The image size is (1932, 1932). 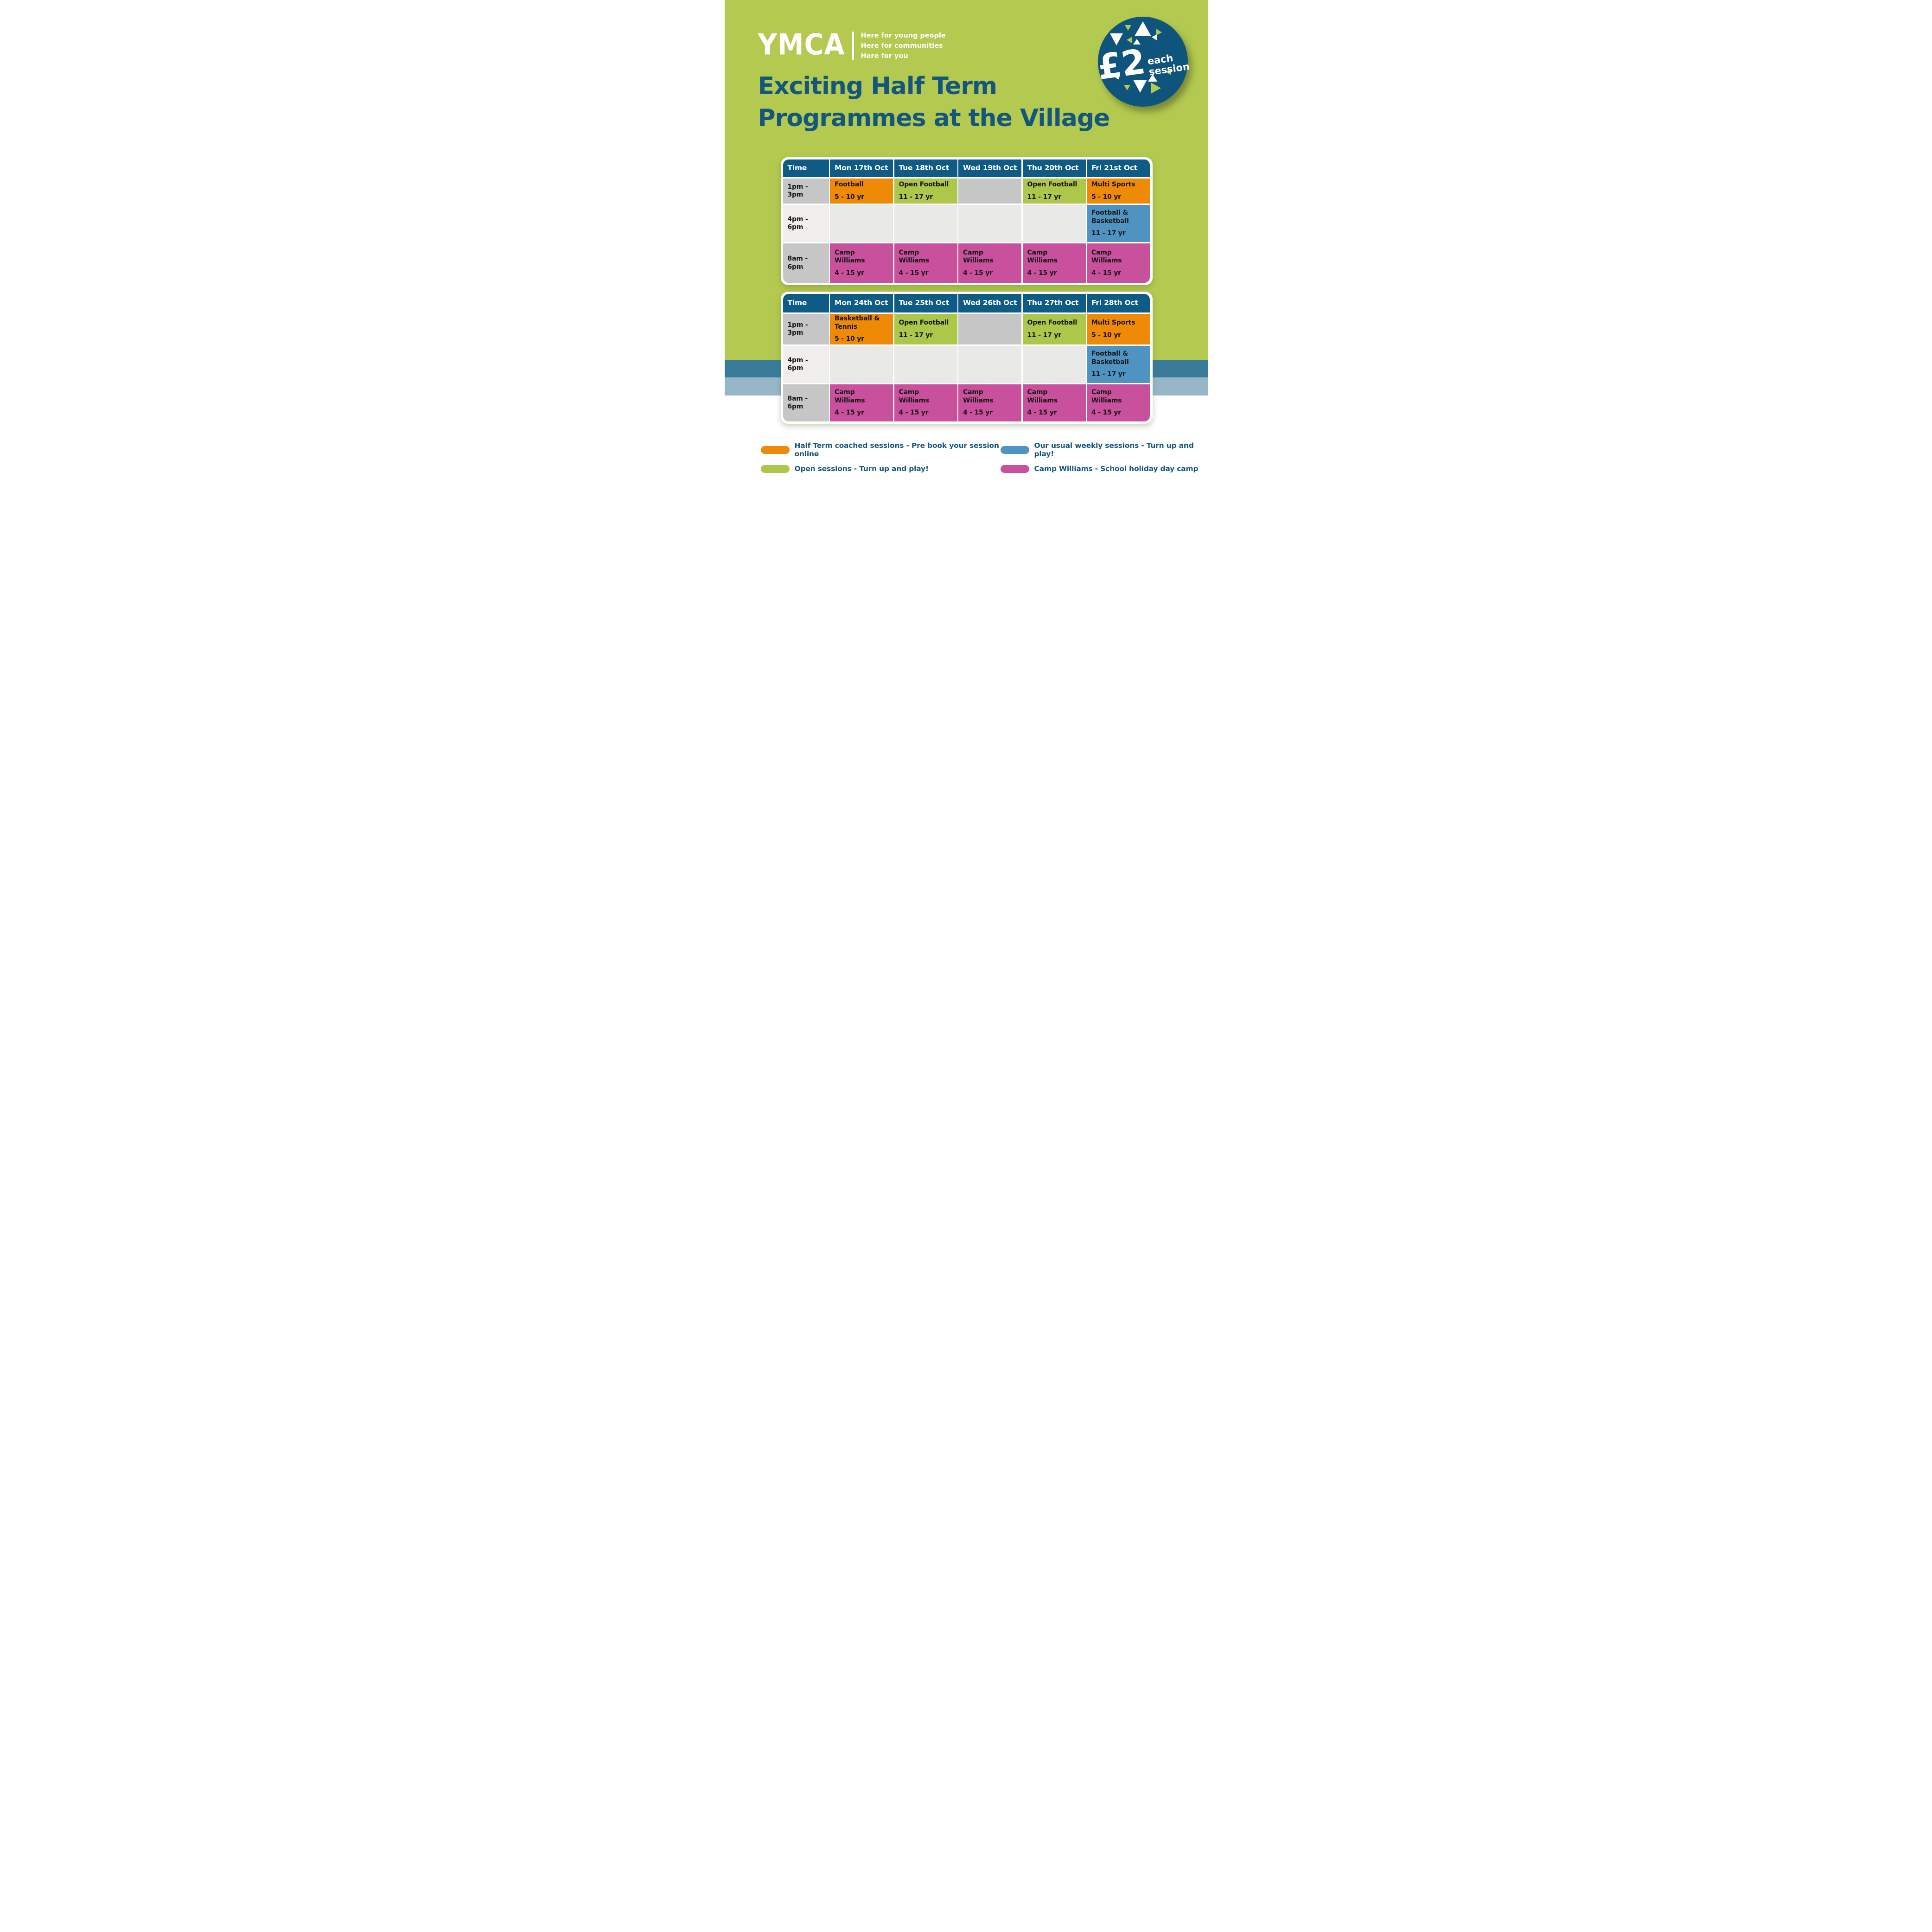 What do you see at coordinates (1054, 168) in the screenshot?
I see `day-column-header: Thu 20th Oct` at bounding box center [1054, 168].